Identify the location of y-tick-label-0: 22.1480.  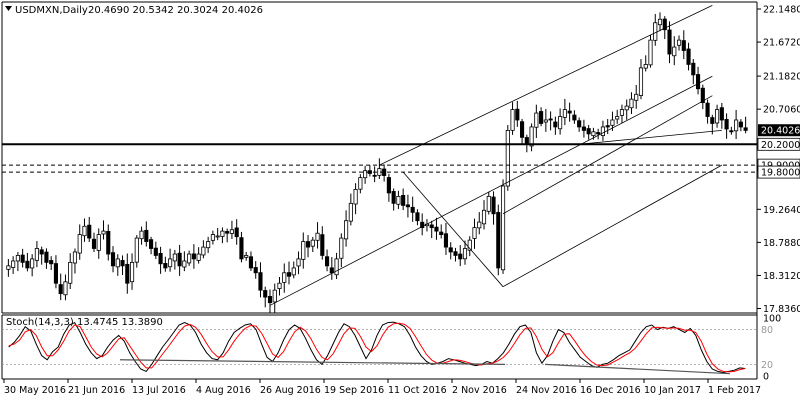
(781, 10).